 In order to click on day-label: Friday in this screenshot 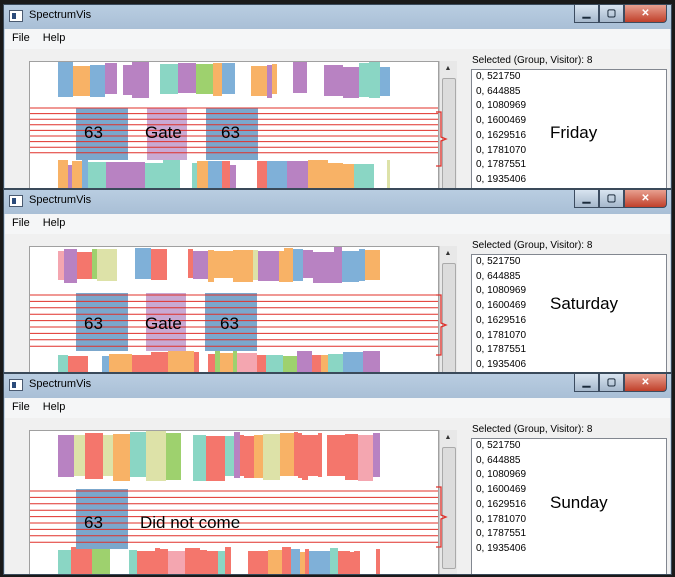, I will do `click(574, 132)`.